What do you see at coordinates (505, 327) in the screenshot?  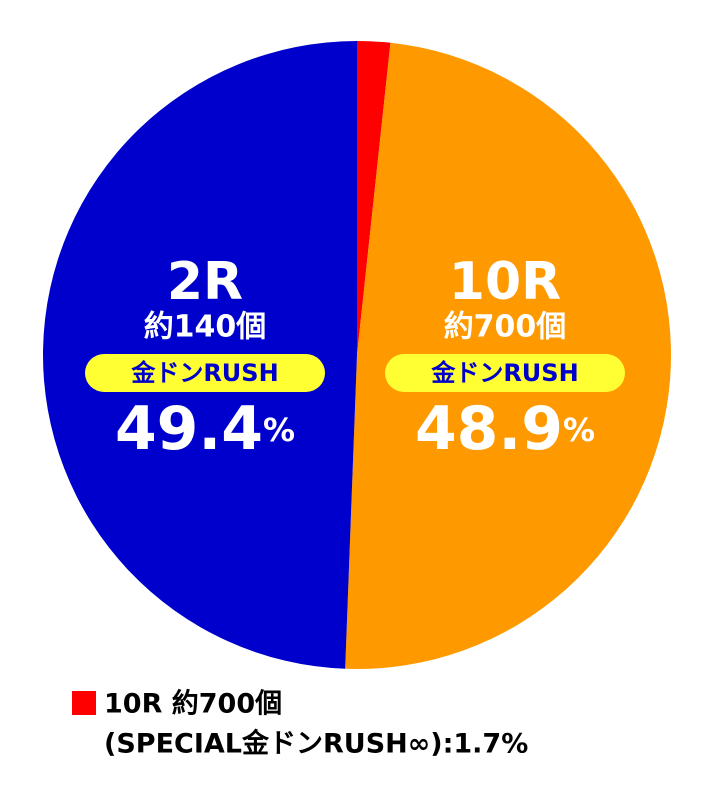 I see `slice-balls: 約700個` at bounding box center [505, 327].